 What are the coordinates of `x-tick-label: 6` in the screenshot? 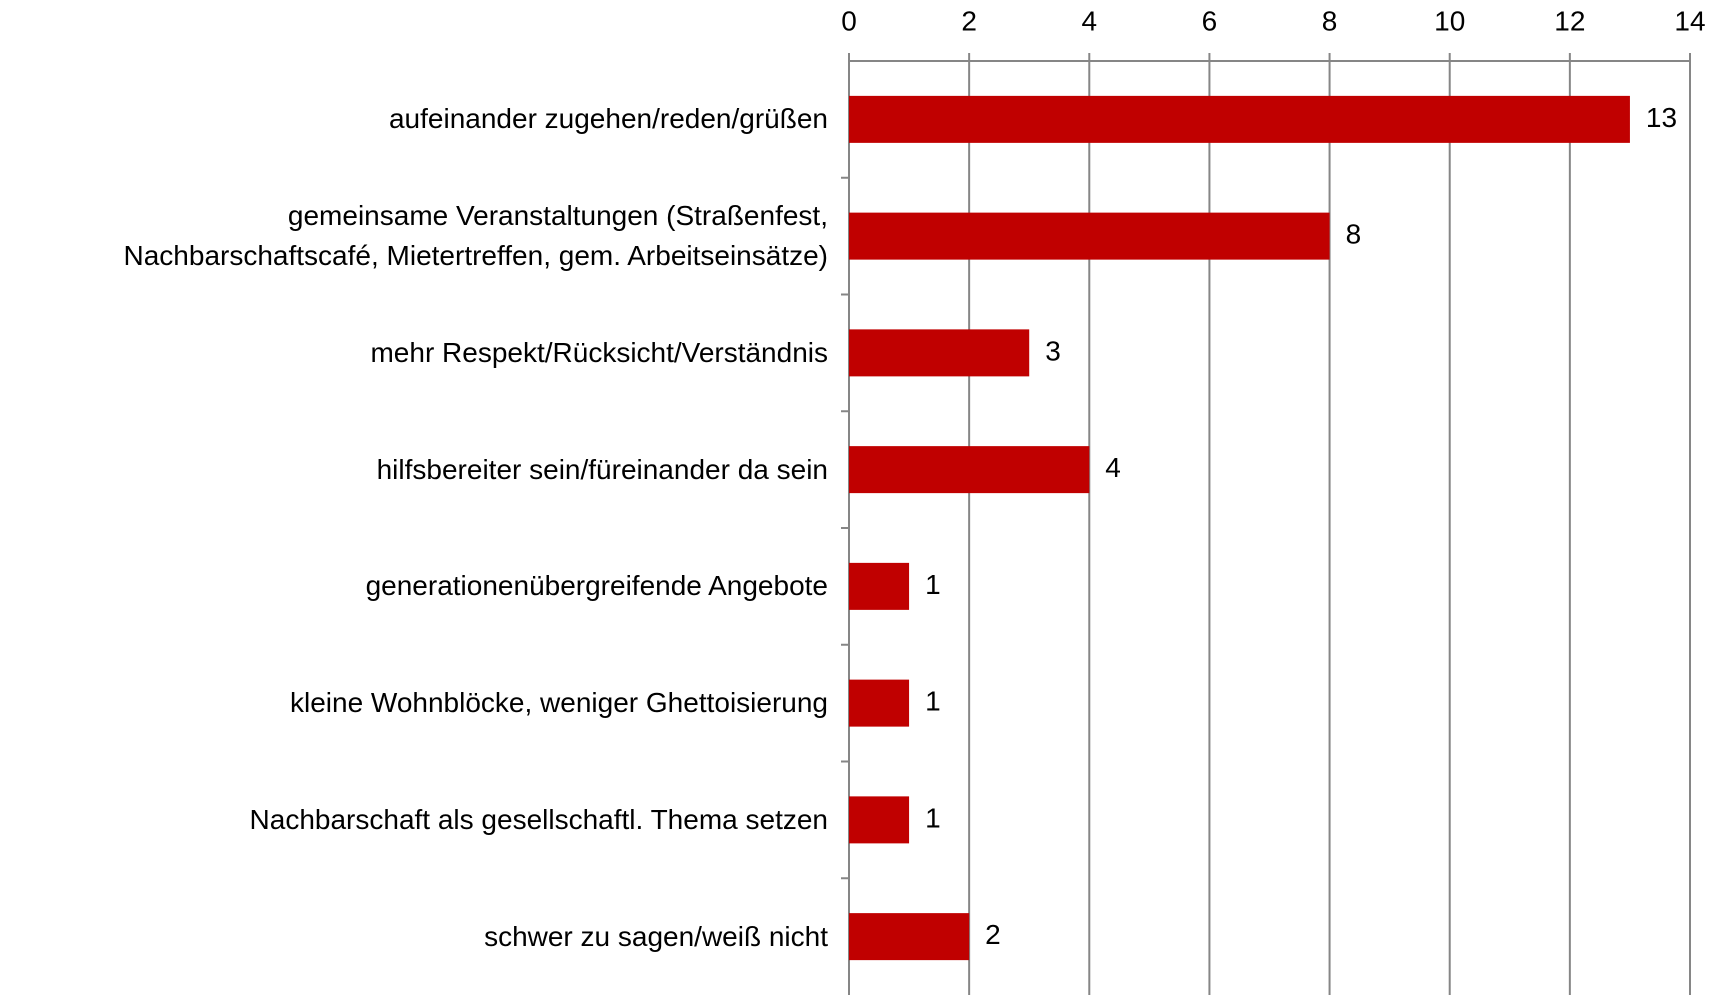 It's located at (1210, 20).